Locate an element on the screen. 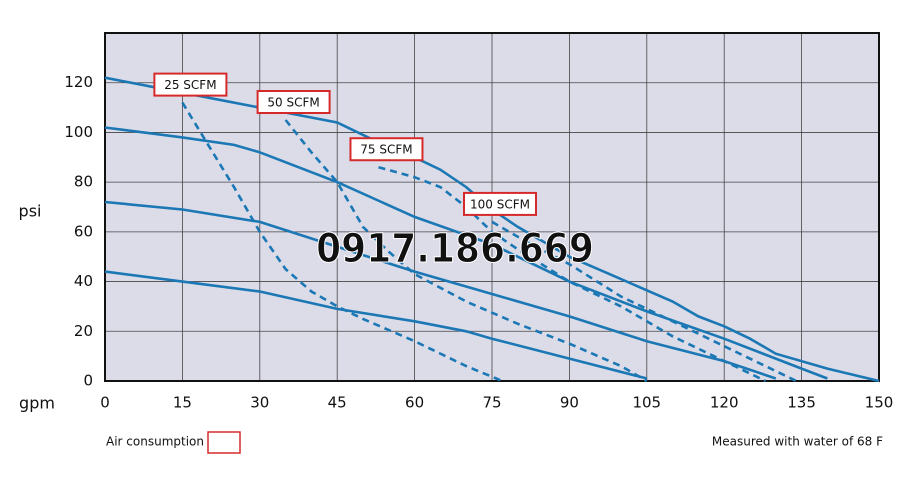 Image resolution: width=907 pixels, height=496 pixels. y-tick-label: 60 is located at coordinates (83, 231).